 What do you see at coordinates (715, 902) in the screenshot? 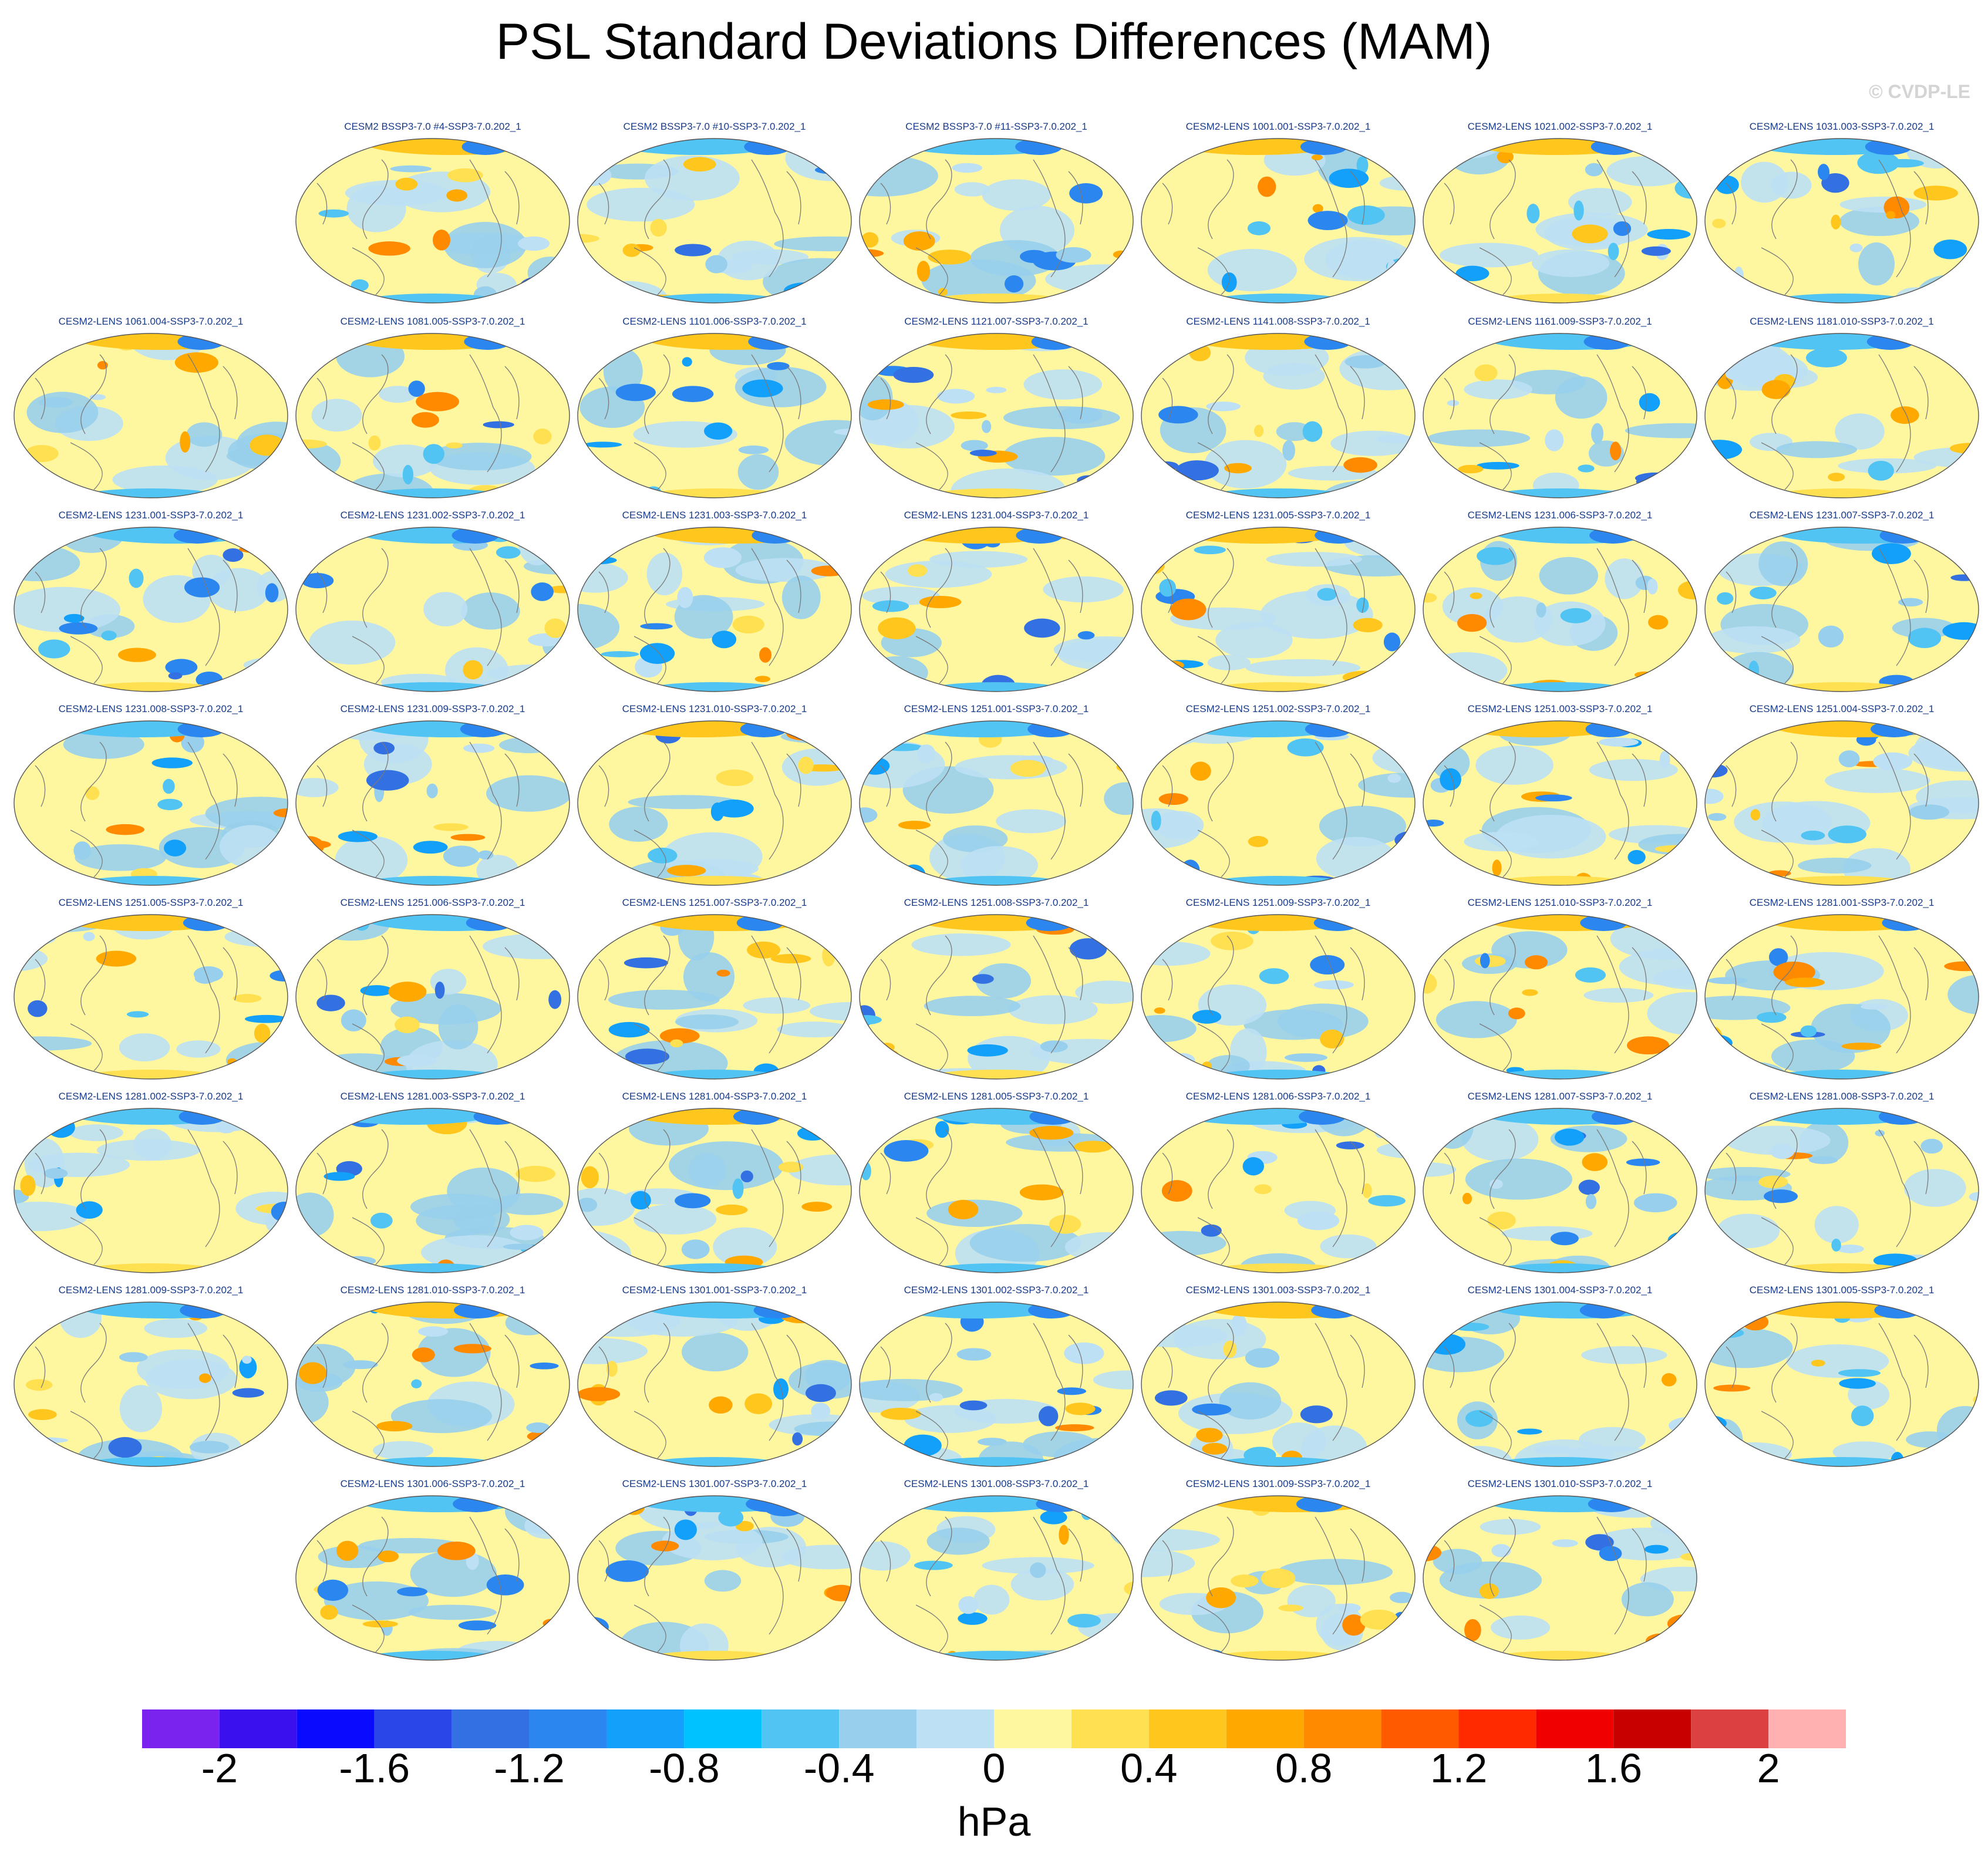
I see `map-panel-title: CESM2-LENS 1251.007-SSP3-7.0.202_1` at bounding box center [715, 902].